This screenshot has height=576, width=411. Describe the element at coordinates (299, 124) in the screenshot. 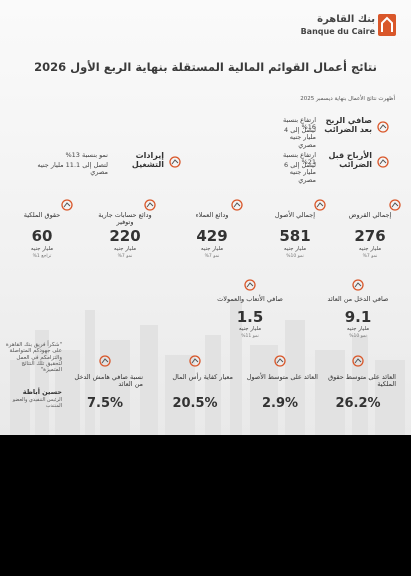

I see `highlight-change: ارتفاع بنسبة 16%` at that location.